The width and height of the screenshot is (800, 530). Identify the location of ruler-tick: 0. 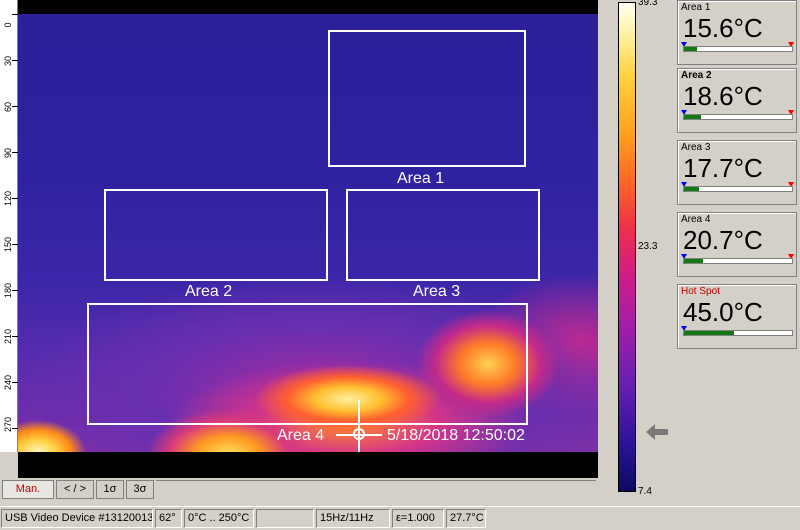
(8, 25).